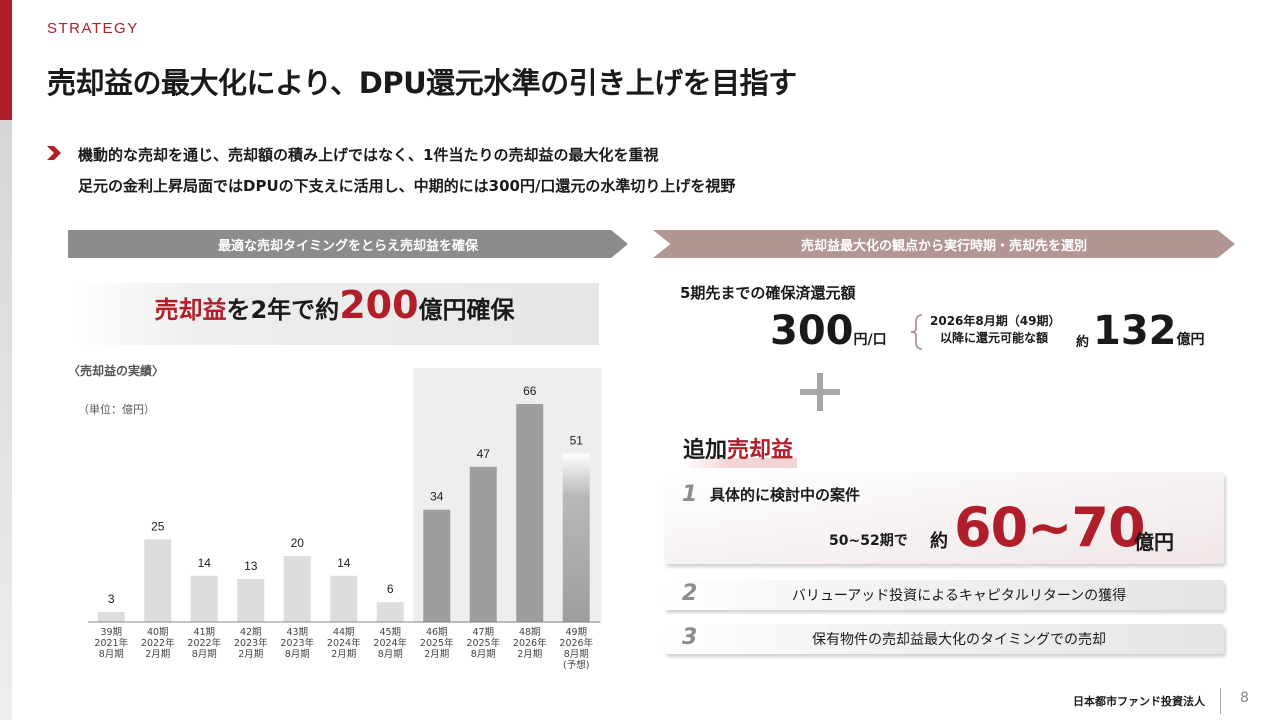 This screenshot has height=720, width=1280. I want to click on tick-label: 49期, so click(576, 632).